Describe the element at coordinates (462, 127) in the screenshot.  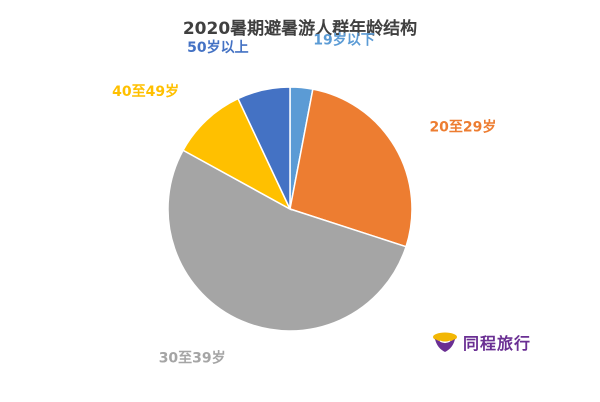
I see `slice-label: 20至29岁` at that location.